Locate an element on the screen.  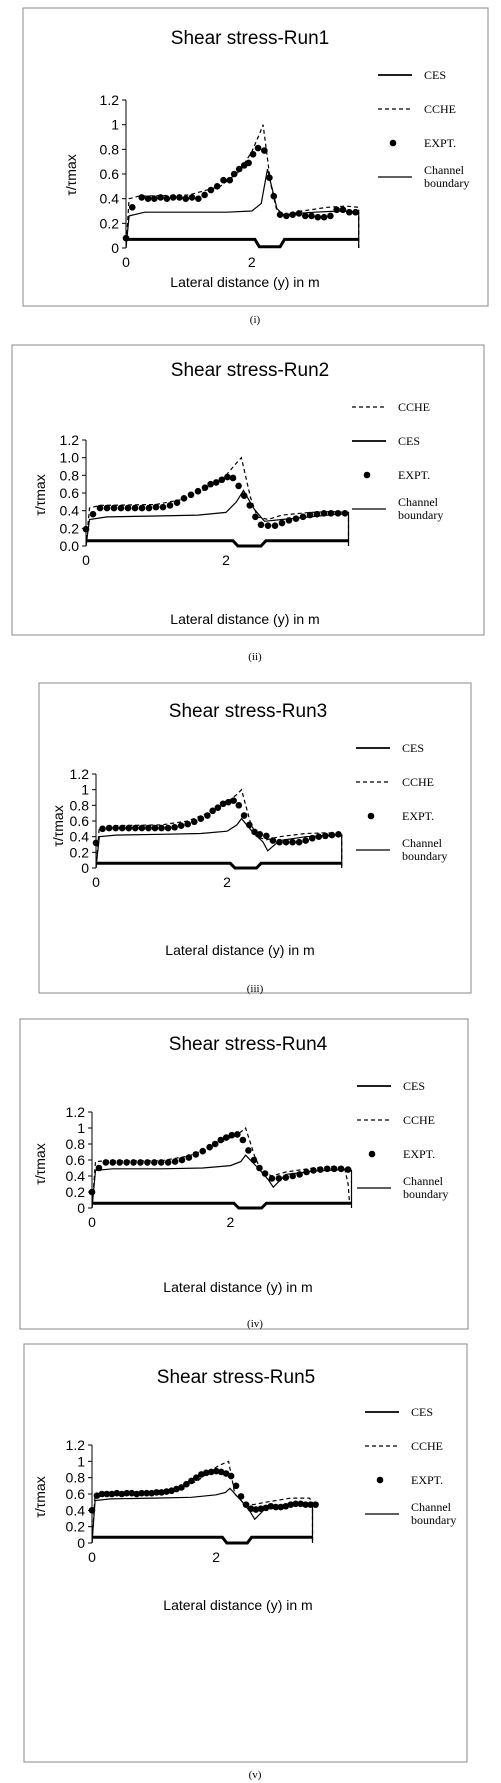
series-line-cche is located at coordinates (217, 501).